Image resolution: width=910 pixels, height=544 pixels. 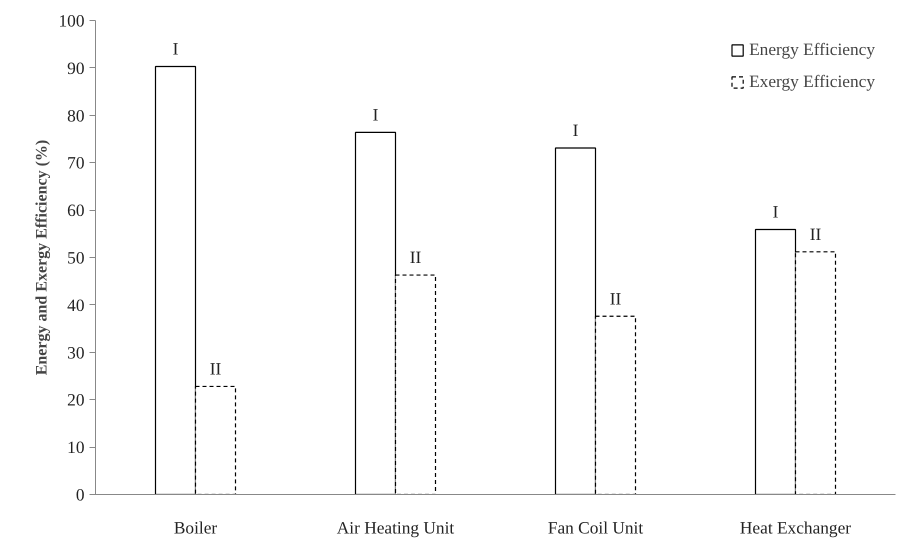 I want to click on y-axis-title: Energy and Exergy Efficiency (%), so click(x=42, y=258).